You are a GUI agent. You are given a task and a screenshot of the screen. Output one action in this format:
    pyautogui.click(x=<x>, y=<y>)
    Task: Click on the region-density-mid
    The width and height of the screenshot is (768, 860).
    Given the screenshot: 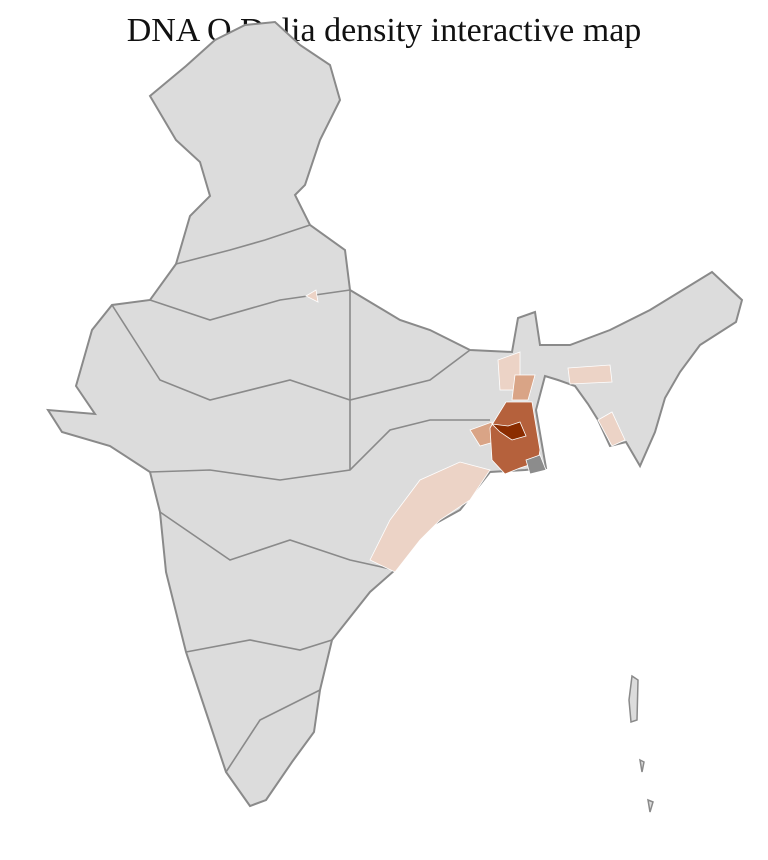 What is the action you would take?
    pyautogui.click(x=523, y=387)
    